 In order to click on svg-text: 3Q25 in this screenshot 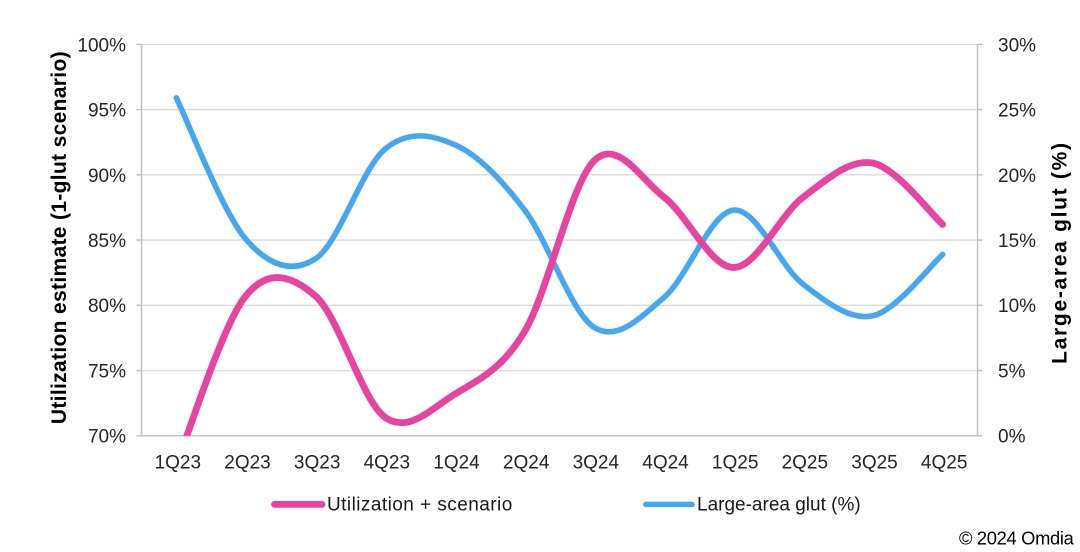, I will do `click(874, 463)`.